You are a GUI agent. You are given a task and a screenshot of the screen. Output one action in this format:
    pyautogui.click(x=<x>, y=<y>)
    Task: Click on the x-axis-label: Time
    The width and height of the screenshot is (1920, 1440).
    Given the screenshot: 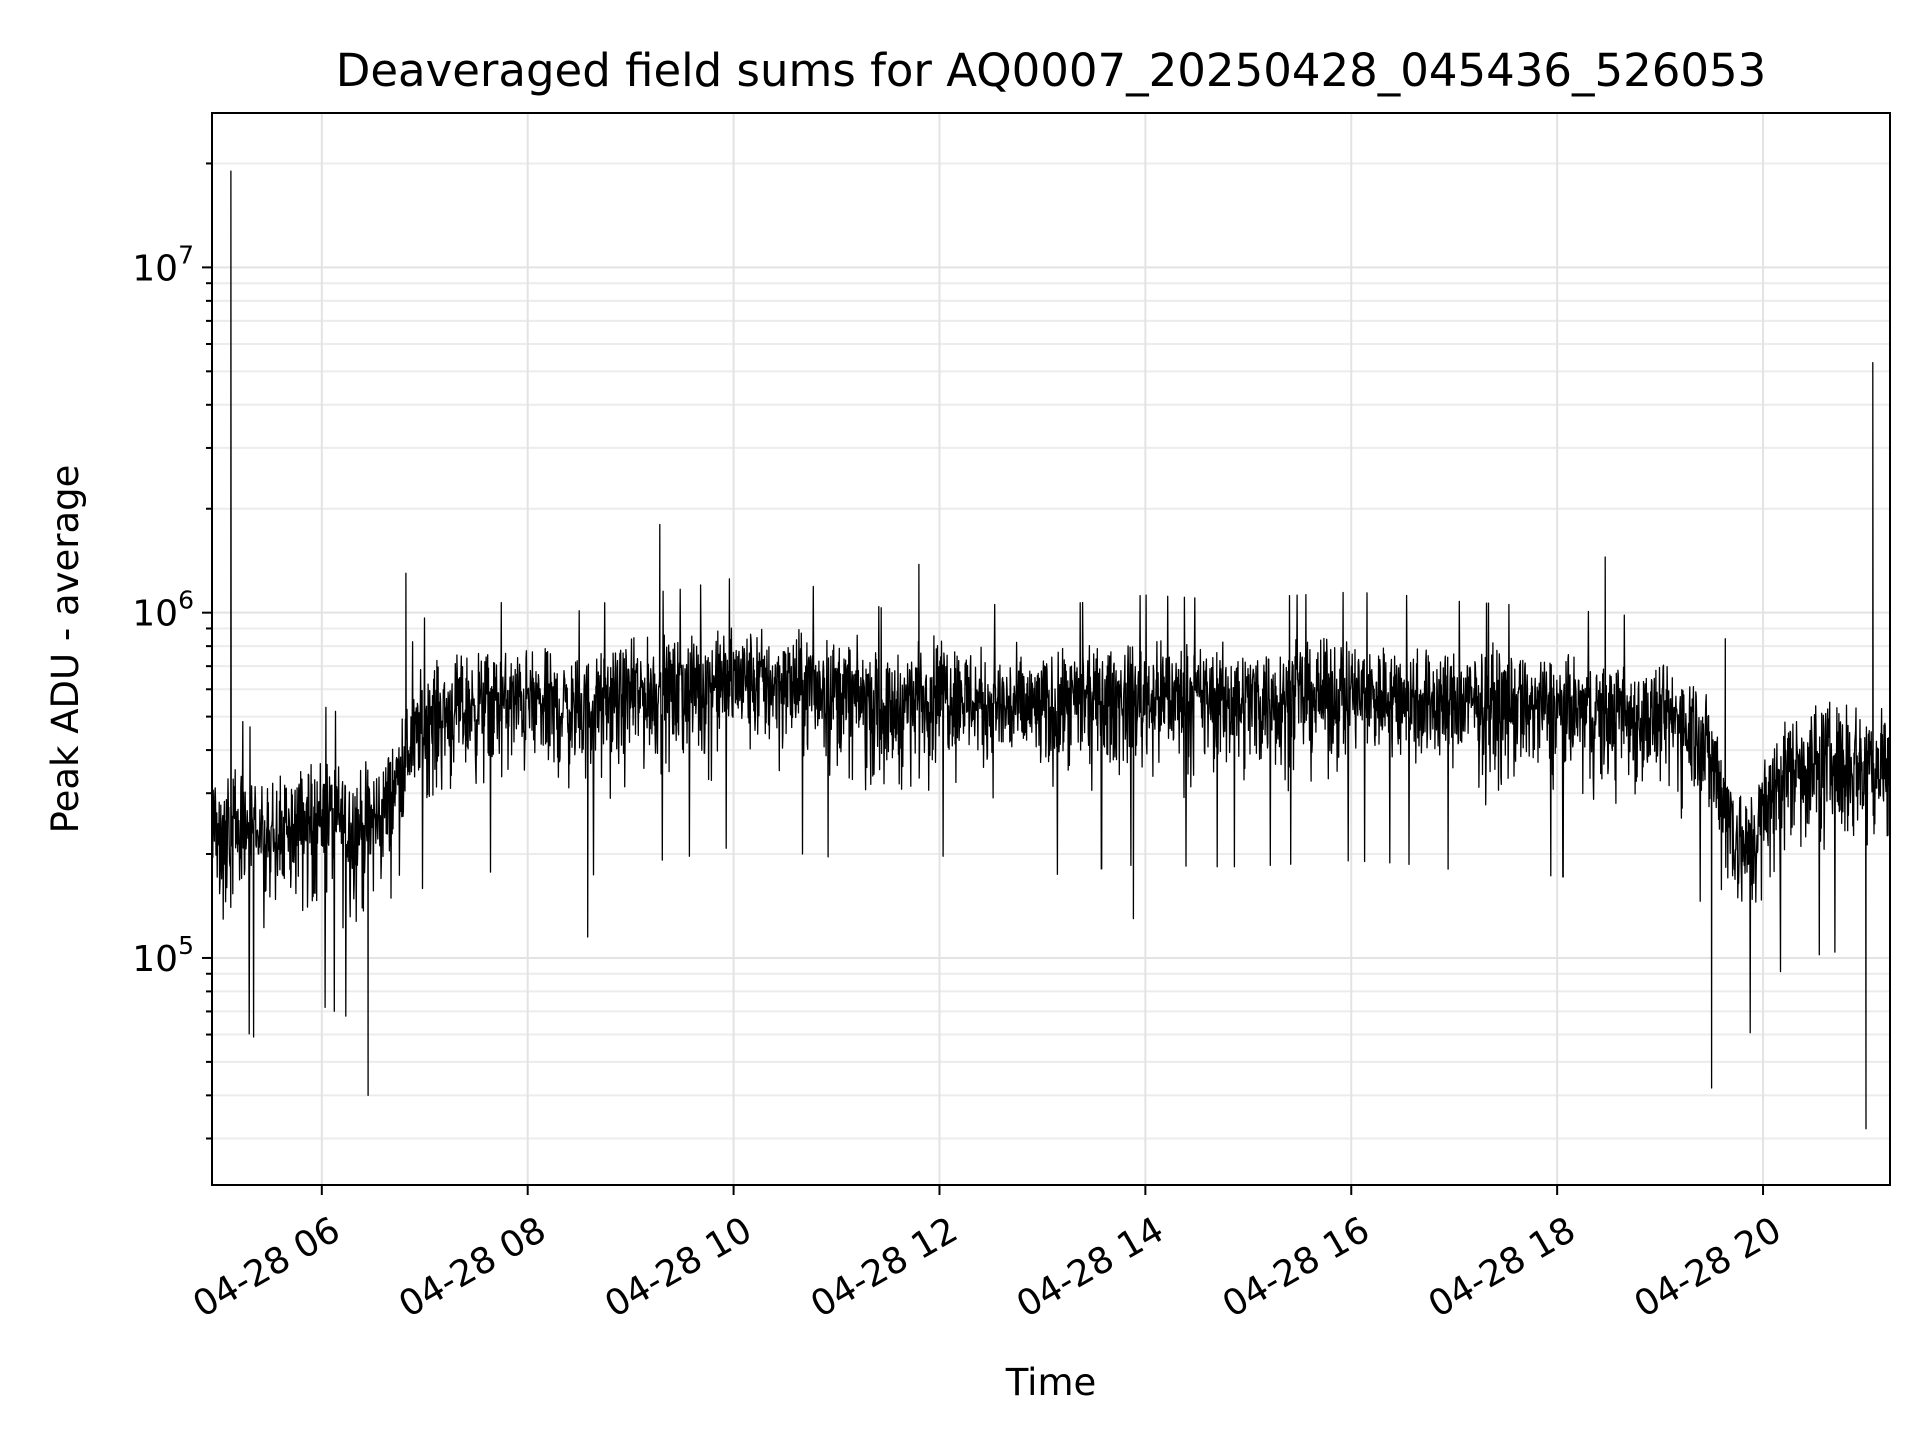 What is the action you would take?
    pyautogui.click(x=1051, y=1382)
    